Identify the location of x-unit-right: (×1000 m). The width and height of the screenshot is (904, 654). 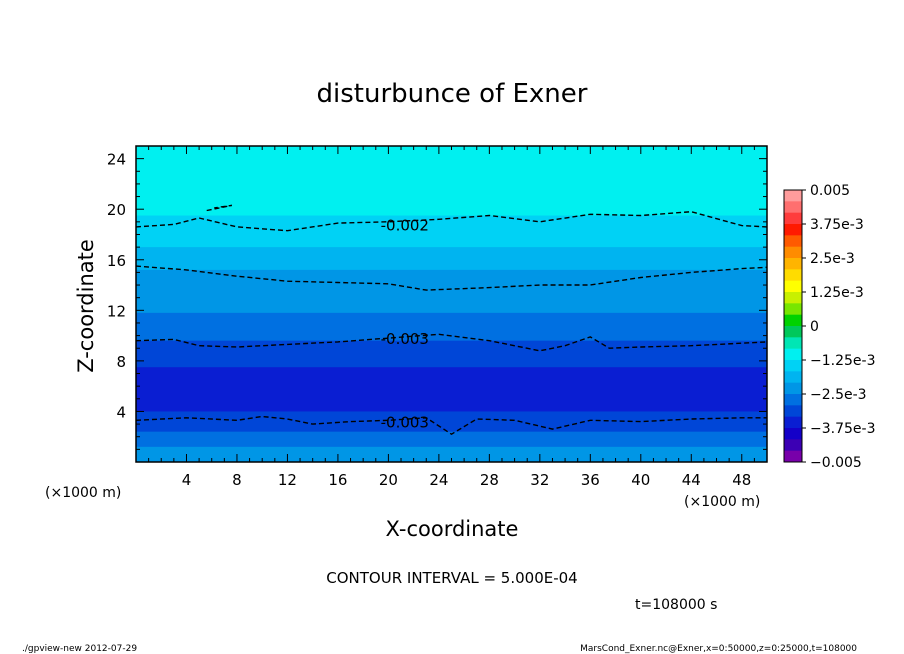
(722, 502).